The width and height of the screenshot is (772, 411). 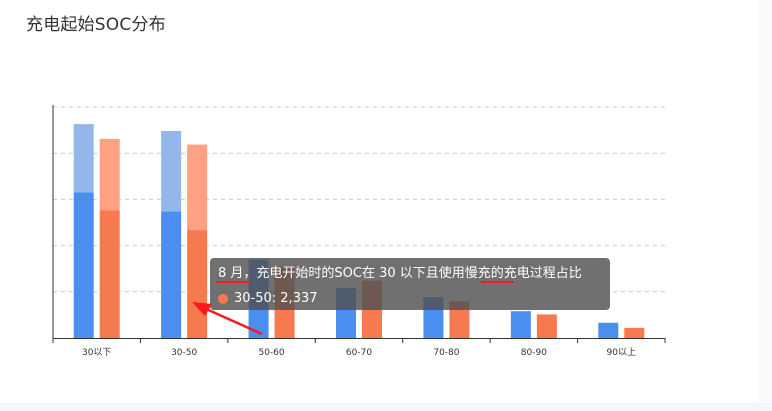 I want to click on x-axis-label: 30-50, so click(x=184, y=353).